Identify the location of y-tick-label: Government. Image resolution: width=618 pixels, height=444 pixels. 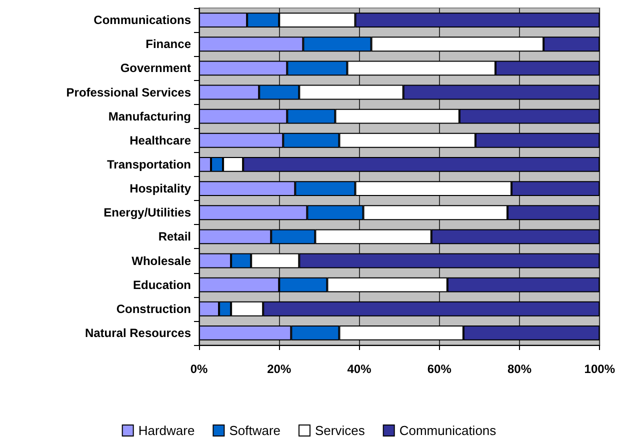
(155, 68).